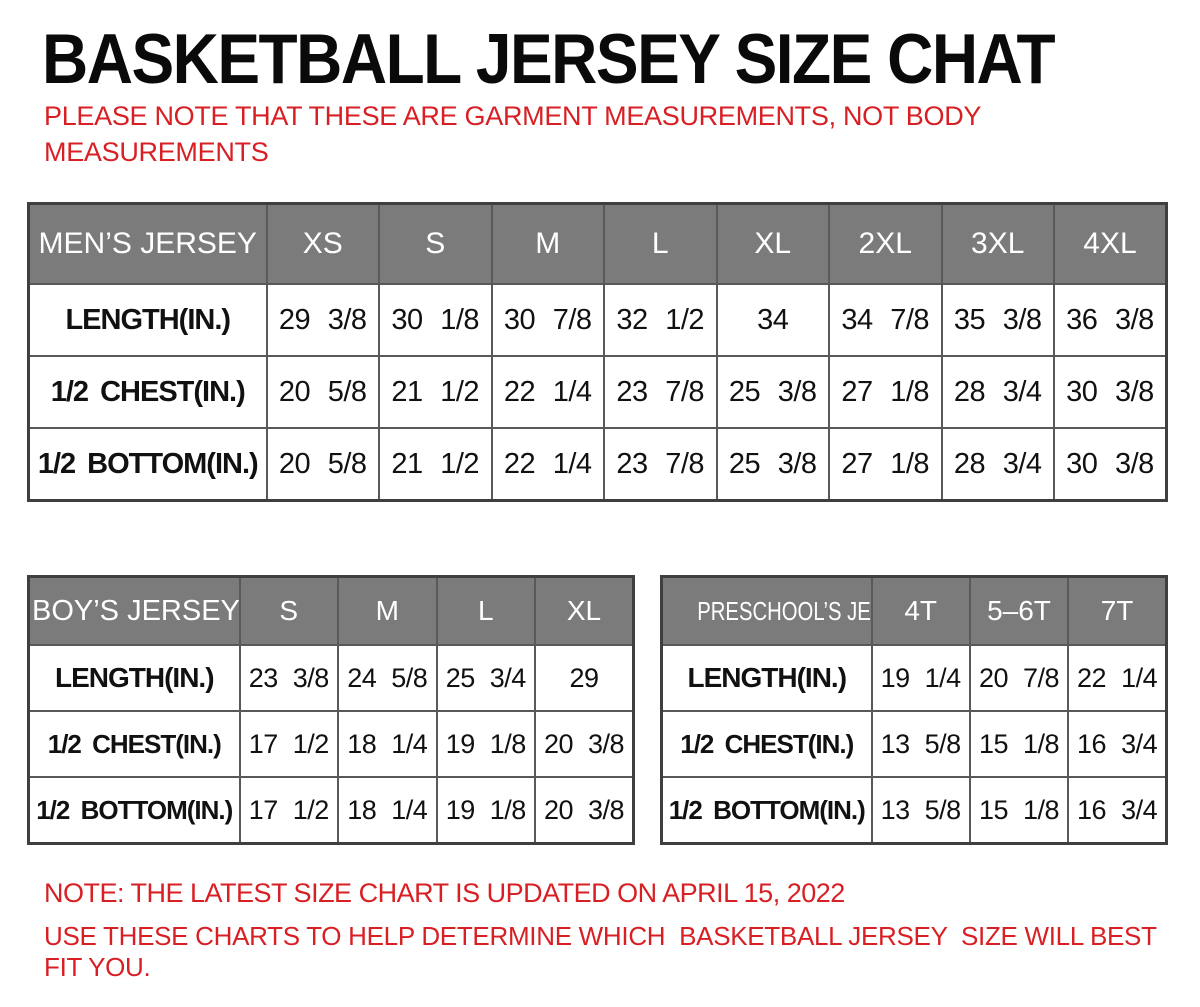 This screenshot has height=1007, width=1200. What do you see at coordinates (134, 610) in the screenshot?
I see `boys-table-name: BOY’S JERSEY` at bounding box center [134, 610].